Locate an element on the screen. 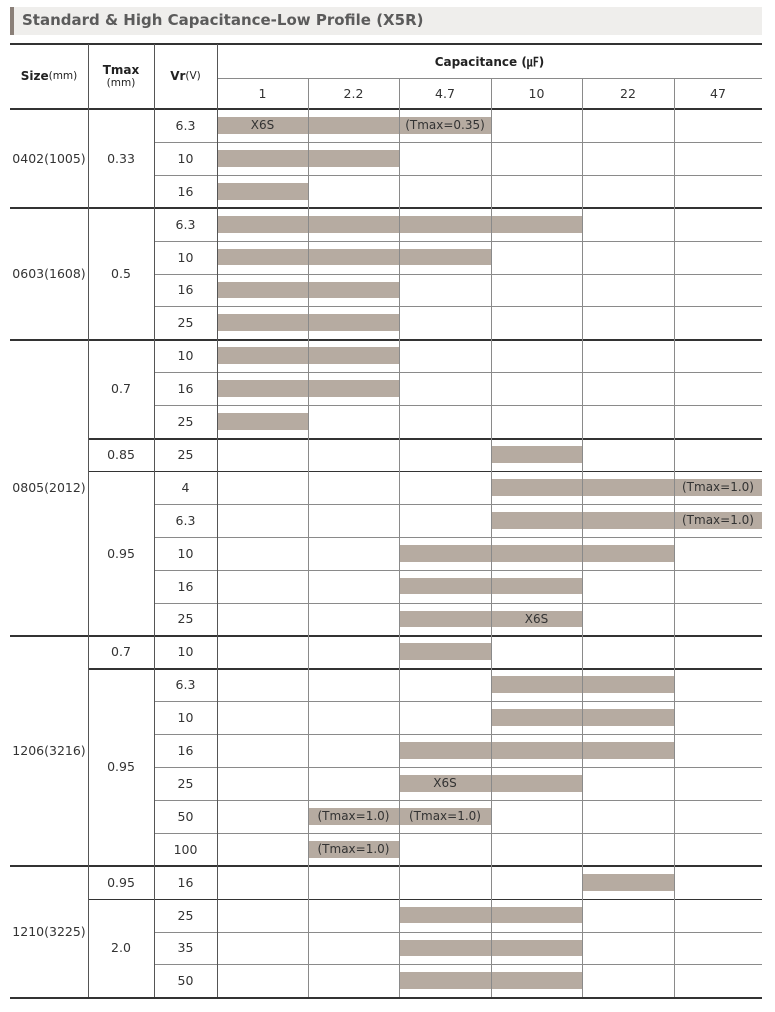 The height and width of the screenshot is (1012, 775). size-cell: 0805(2012) is located at coordinates (49, 487).